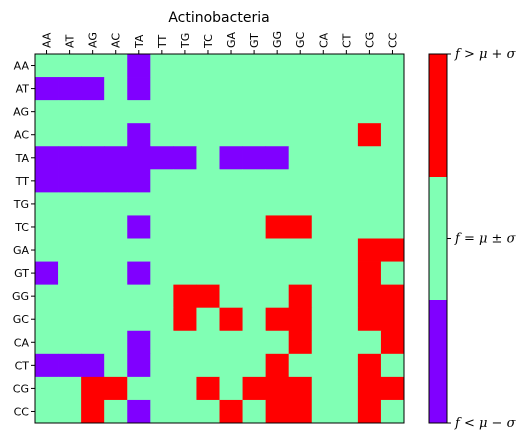 This screenshot has width=525, height=445. I want to click on x-tick-label: CC, so click(392, 40).